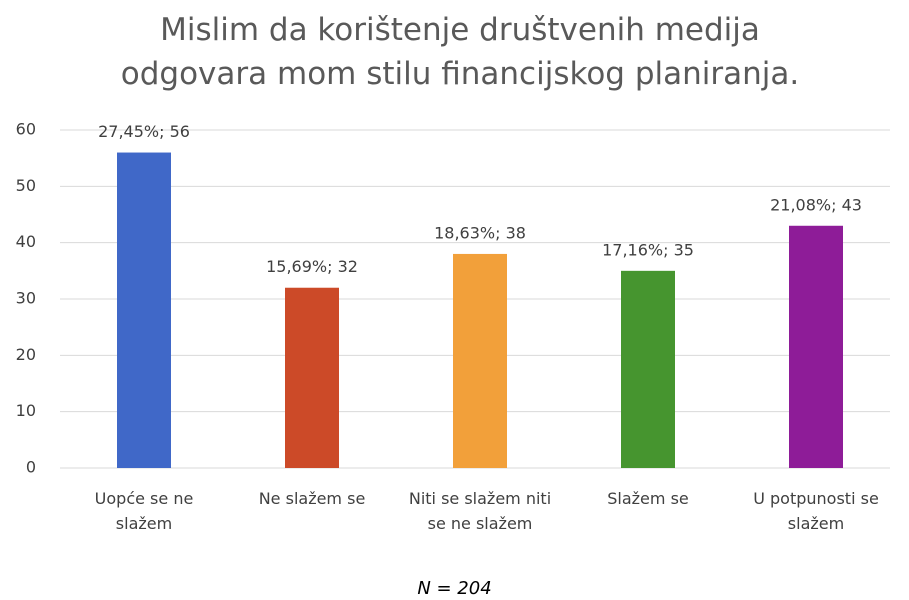 Image resolution: width=909 pixels, height=600 pixels. Describe the element at coordinates (26, 129) in the screenshot. I see `y-tick-label: 60` at that location.